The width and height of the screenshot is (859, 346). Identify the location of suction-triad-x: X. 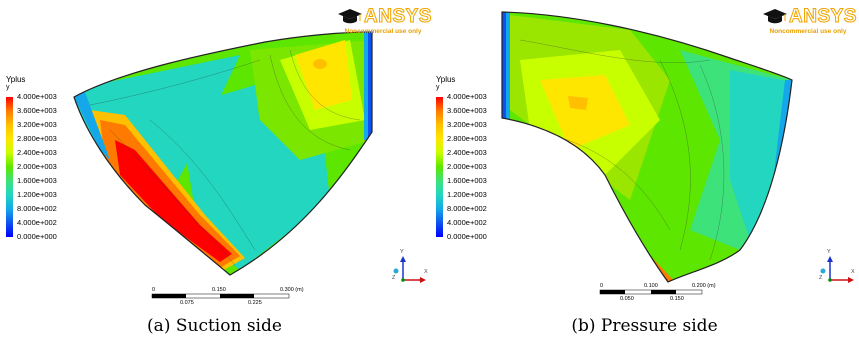
(426, 272).